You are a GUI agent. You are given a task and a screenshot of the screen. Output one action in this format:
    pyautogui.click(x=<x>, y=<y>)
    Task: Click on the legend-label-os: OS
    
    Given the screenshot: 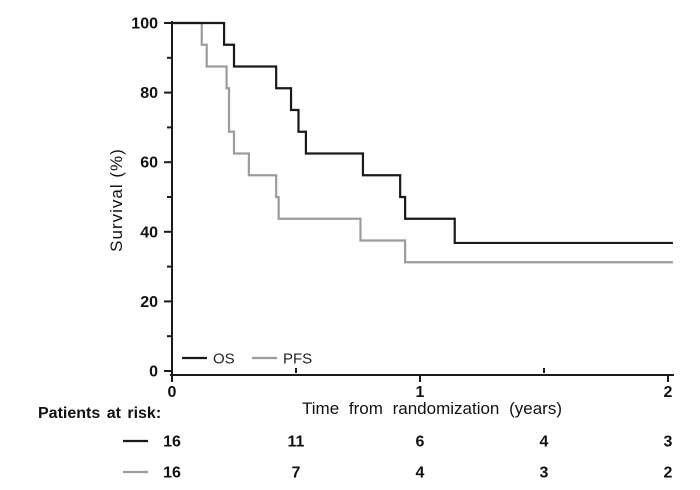 What is the action you would take?
    pyautogui.click(x=224, y=359)
    